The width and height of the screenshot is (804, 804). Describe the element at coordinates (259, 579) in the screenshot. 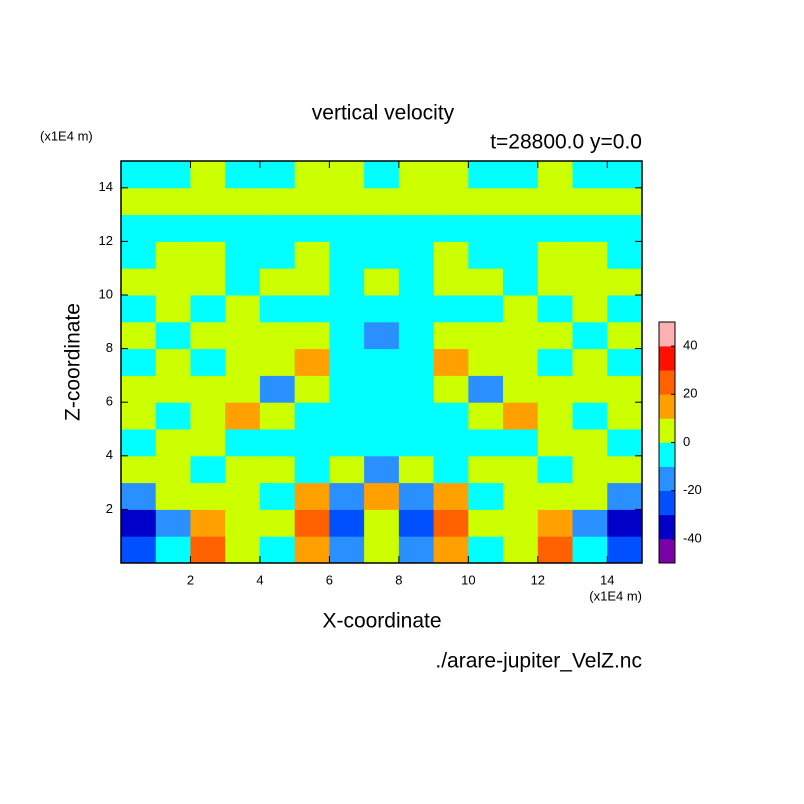

I see `x-tick-label: 4` at that location.